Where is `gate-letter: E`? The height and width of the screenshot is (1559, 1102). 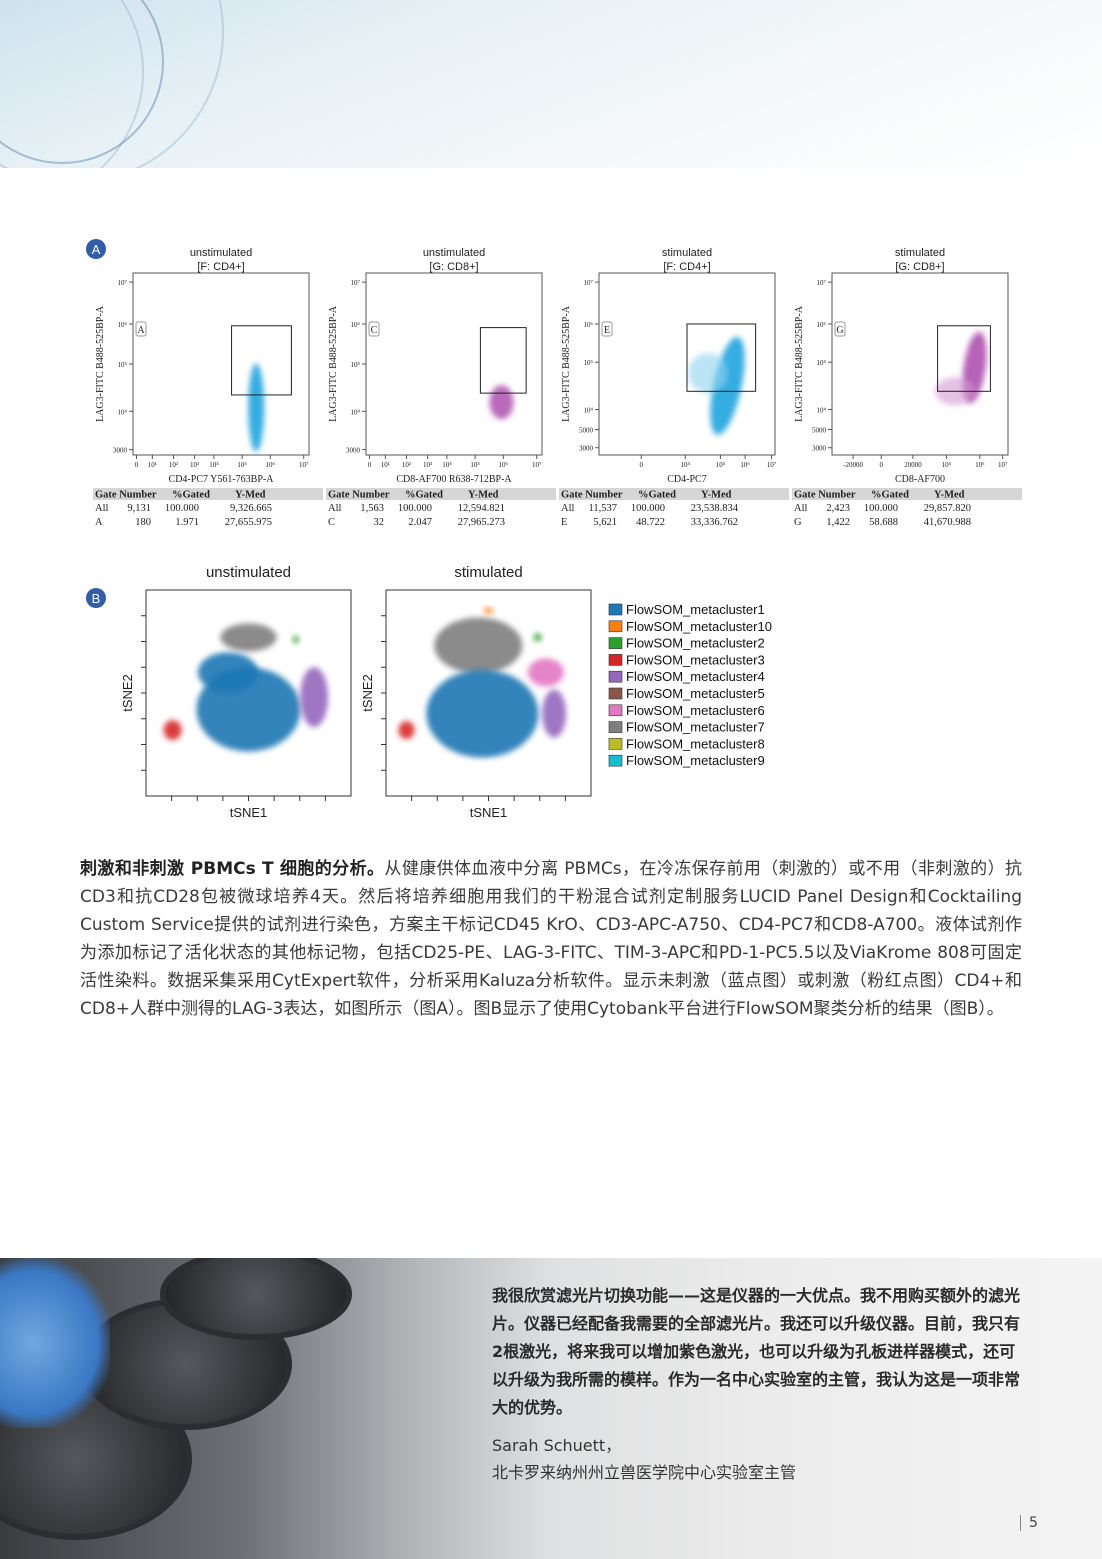 gate-letter: E is located at coordinates (607, 330).